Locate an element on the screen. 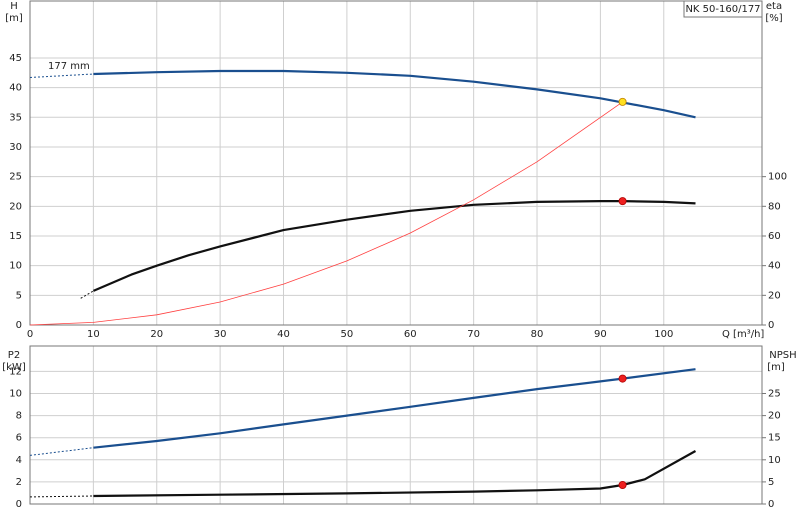 This screenshot has width=800, height=520. y-axis-label: P2 is located at coordinates (14, 355).